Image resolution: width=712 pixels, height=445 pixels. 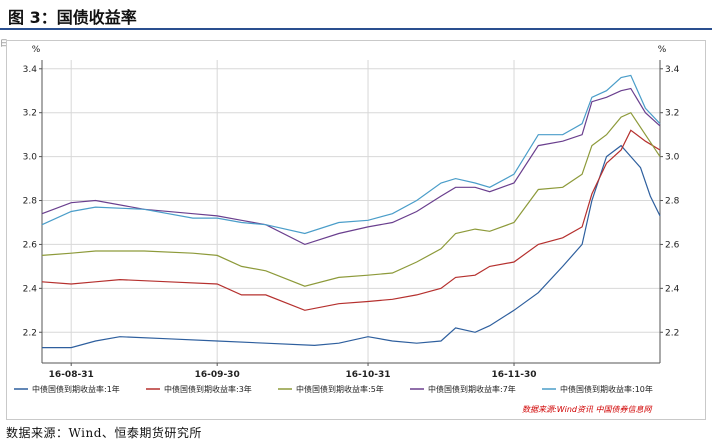 I want to click on x-tick-label: 16-08-31, so click(x=71, y=375).